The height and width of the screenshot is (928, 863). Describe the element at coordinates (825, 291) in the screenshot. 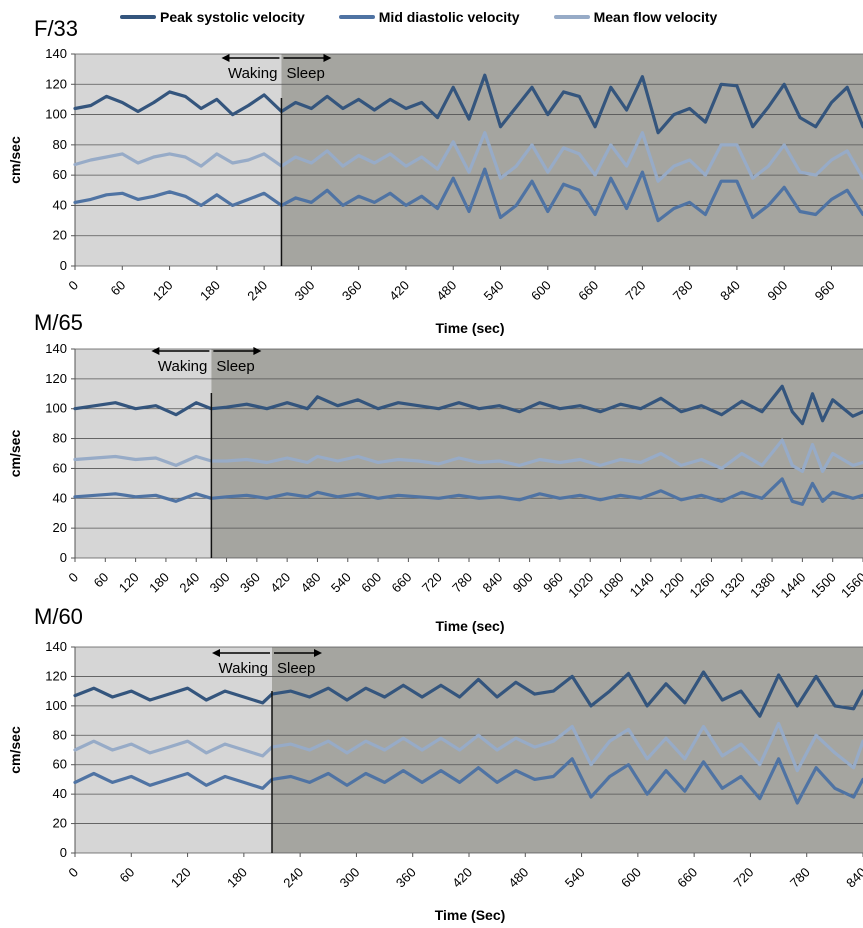

I see `x-tick-label: 960` at that location.